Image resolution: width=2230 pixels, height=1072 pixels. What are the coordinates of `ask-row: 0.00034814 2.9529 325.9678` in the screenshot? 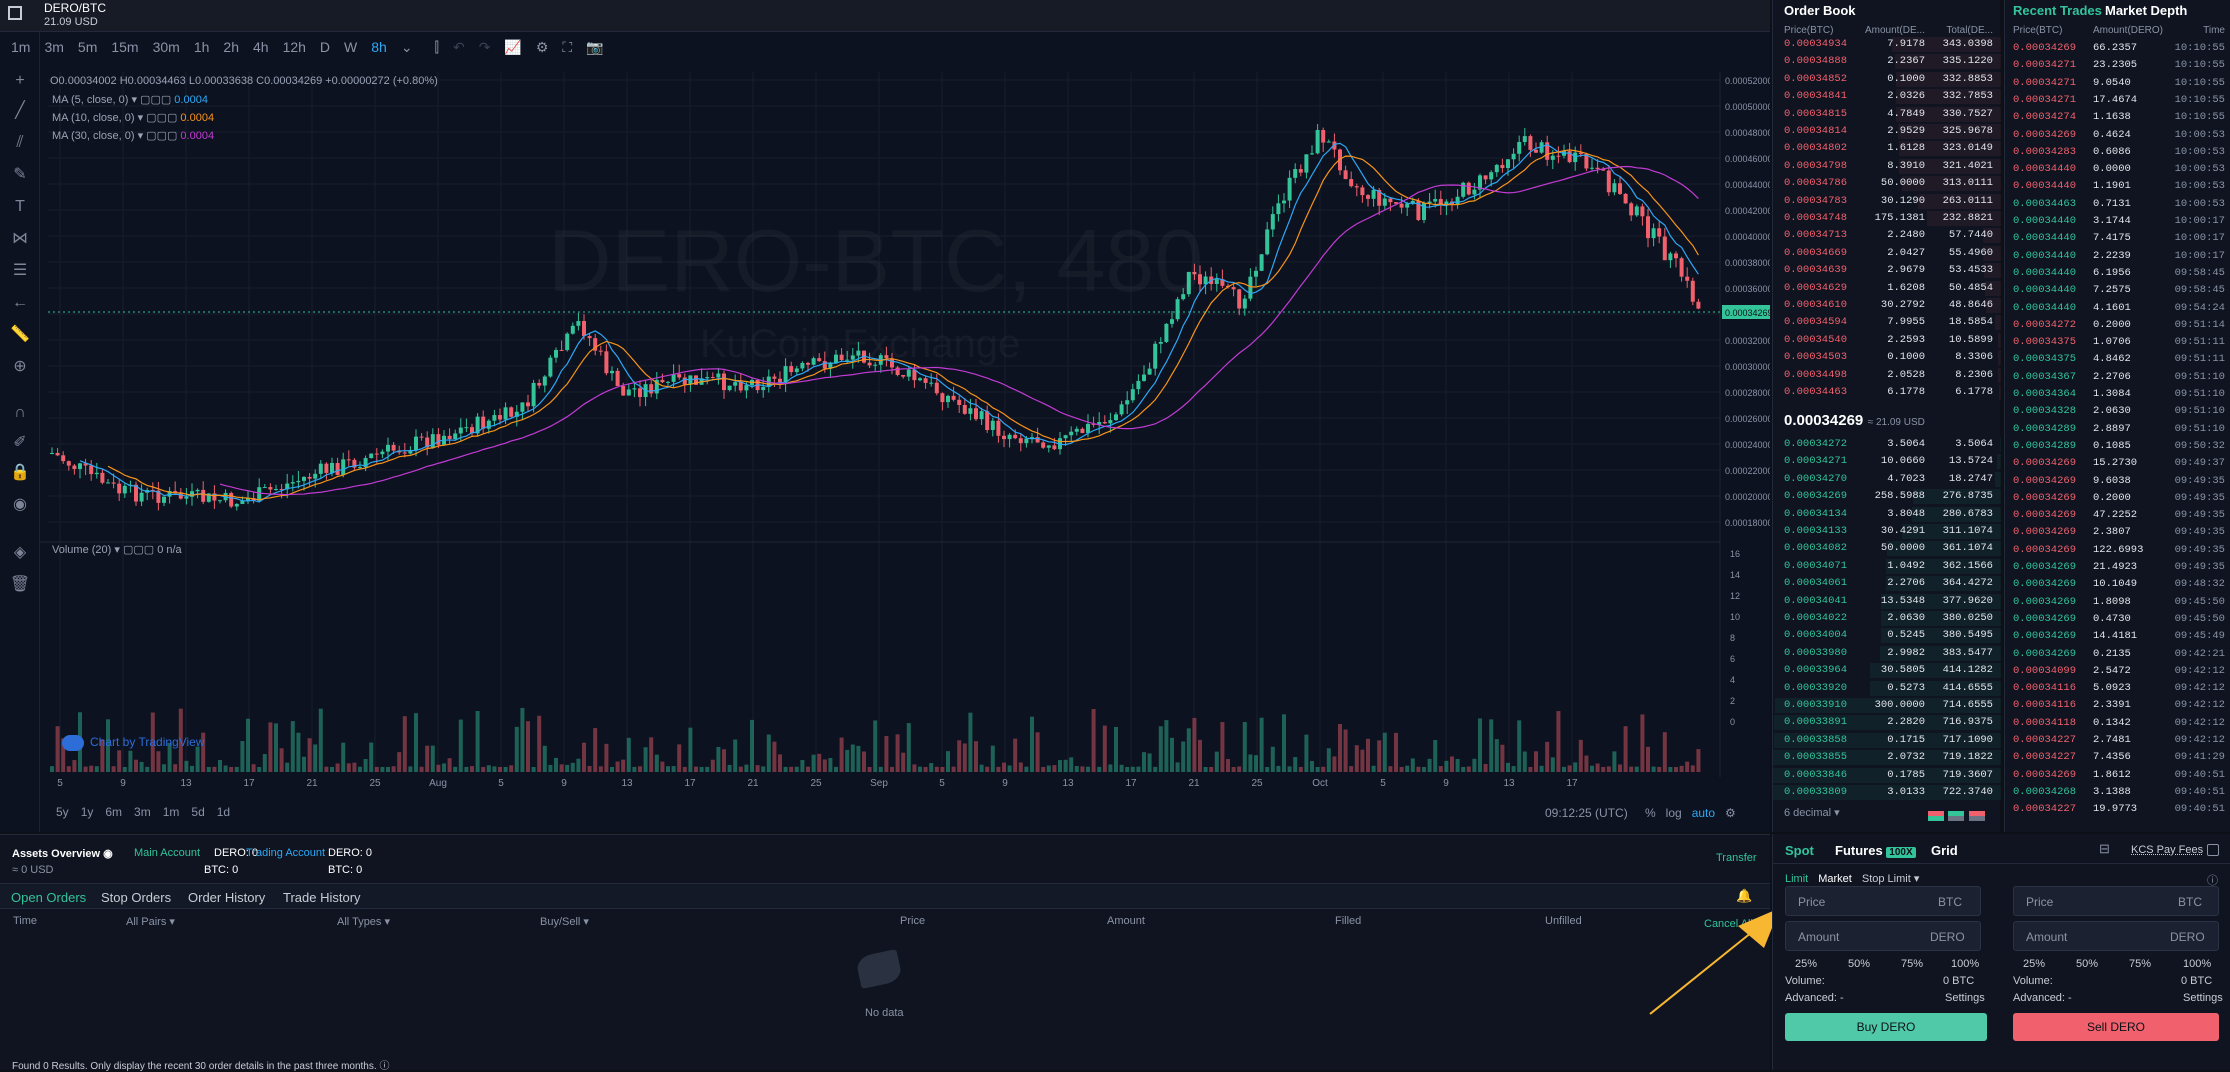 It's located at (1887, 131).